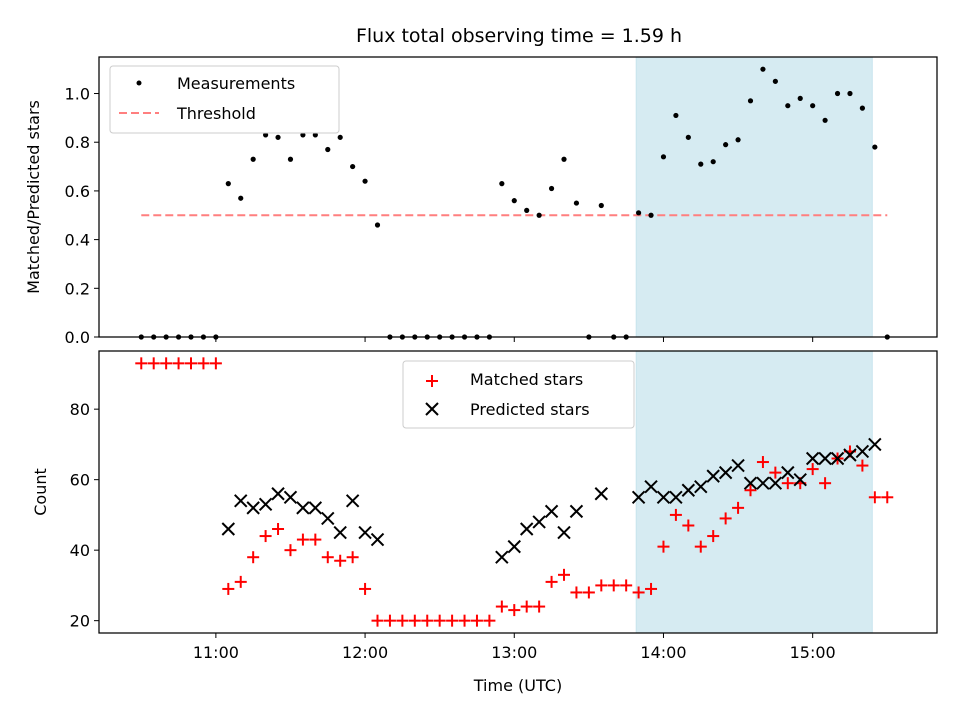 This screenshot has width=960, height=724. I want to click on x-axis-label: Time (UTC), so click(517, 685).